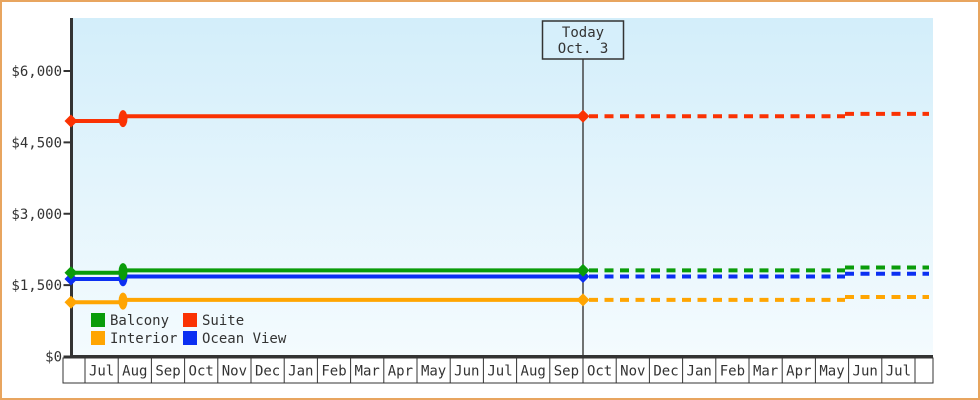  I want to click on today-box-line1: Today, so click(583, 33).